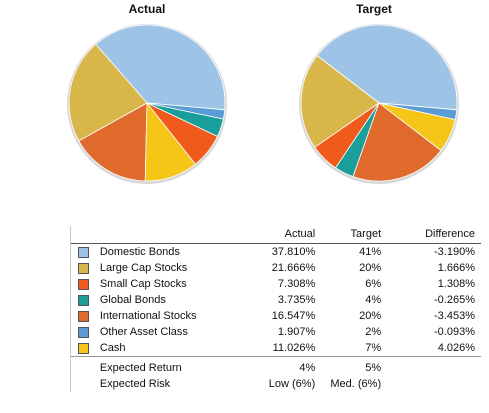 This screenshot has width=489, height=413. Describe the element at coordinates (356, 235) in the screenshot. I see `header-target: Target` at that location.